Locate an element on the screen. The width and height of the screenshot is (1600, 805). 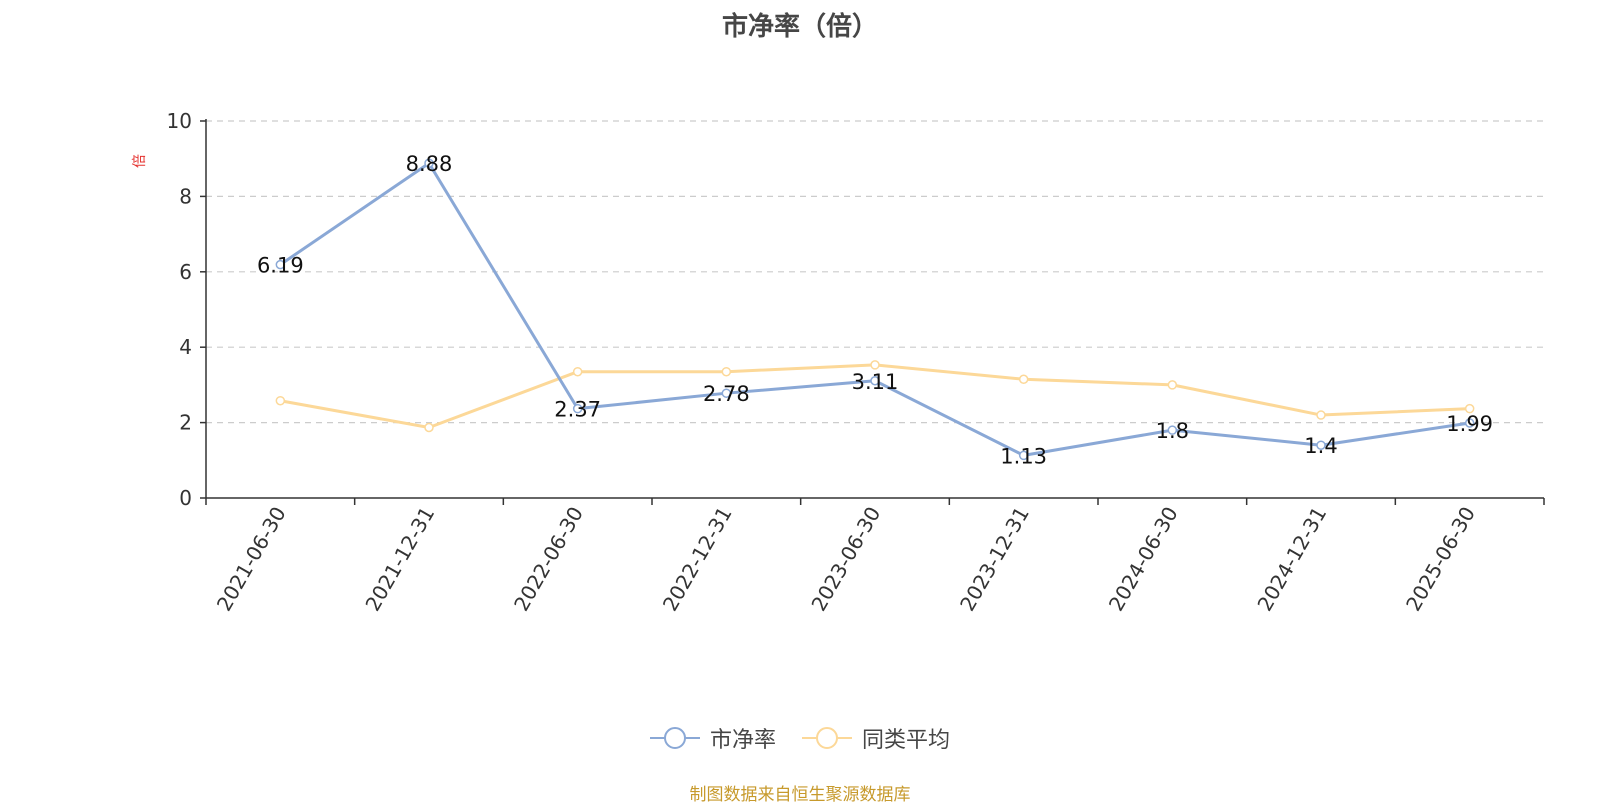
y-tick-label: 2 is located at coordinates (185, 423).